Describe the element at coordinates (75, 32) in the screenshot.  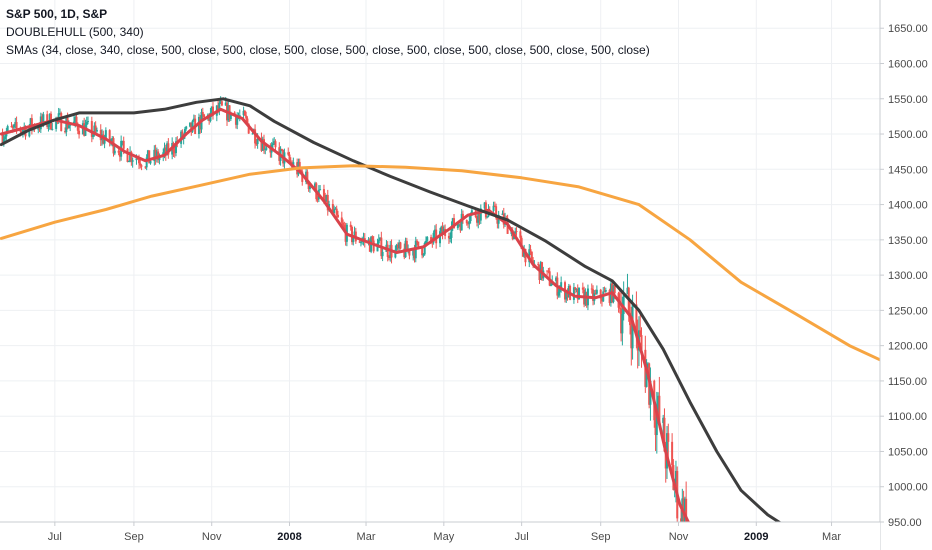
I see `indicator-doublehull-label: DOUBLEHULL (500, 340)` at that location.